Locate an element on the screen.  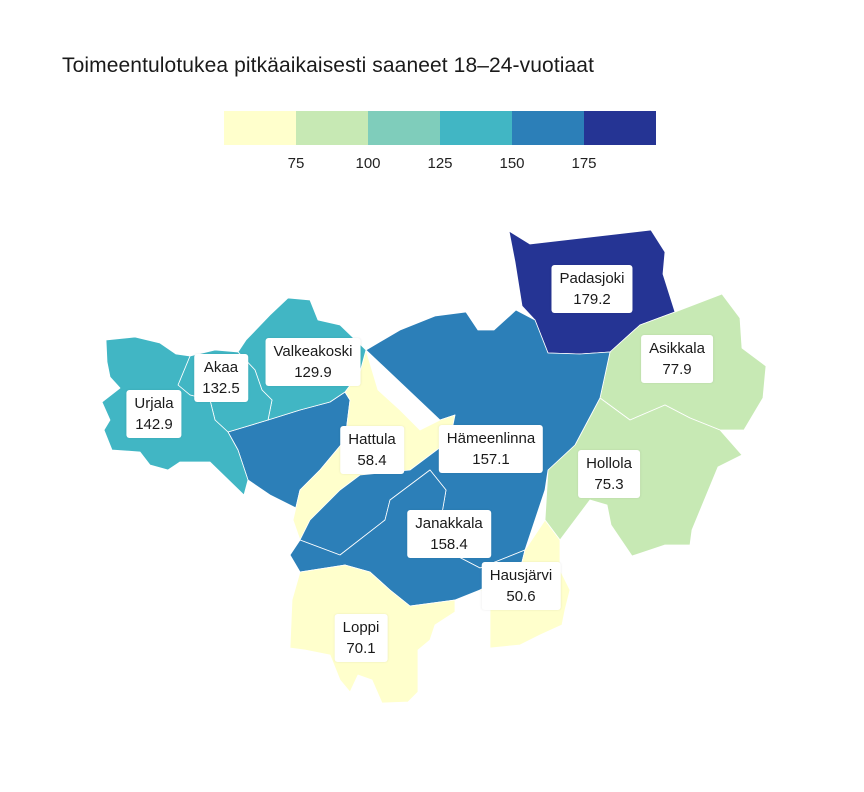
region-label-janakkala: Janakkala 158.4 is located at coordinates (449, 534).